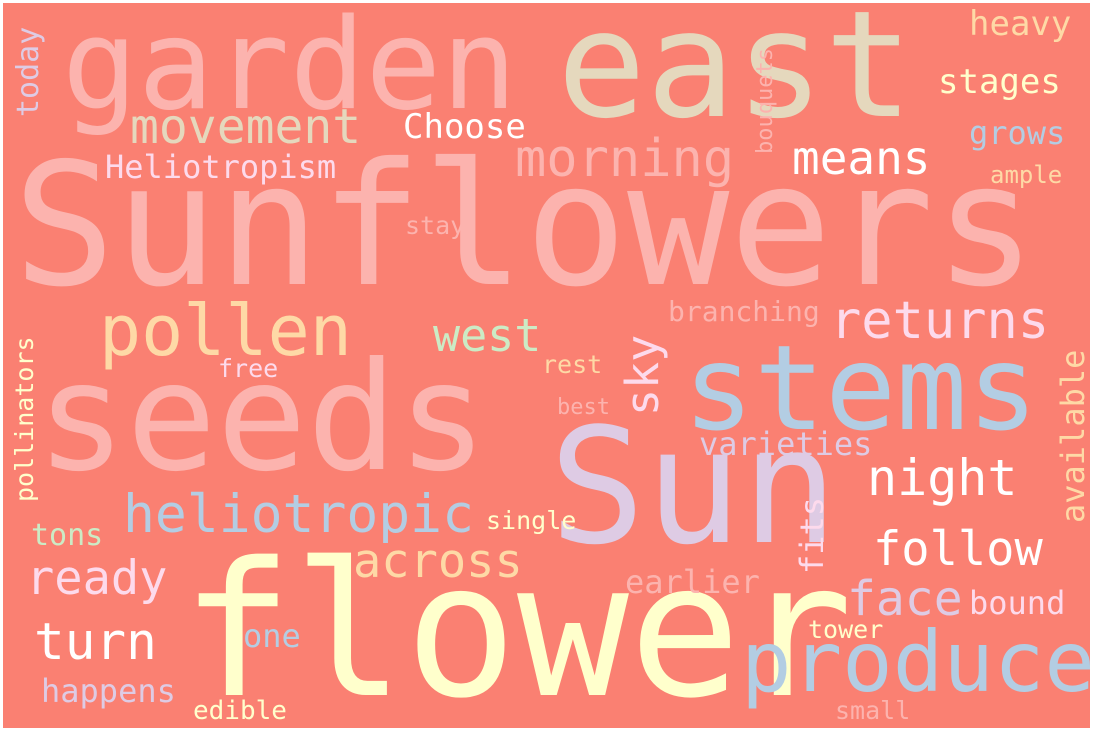 This screenshot has height=731, width=1093. What do you see at coordinates (272, 636) in the screenshot?
I see `word-one: one` at bounding box center [272, 636].